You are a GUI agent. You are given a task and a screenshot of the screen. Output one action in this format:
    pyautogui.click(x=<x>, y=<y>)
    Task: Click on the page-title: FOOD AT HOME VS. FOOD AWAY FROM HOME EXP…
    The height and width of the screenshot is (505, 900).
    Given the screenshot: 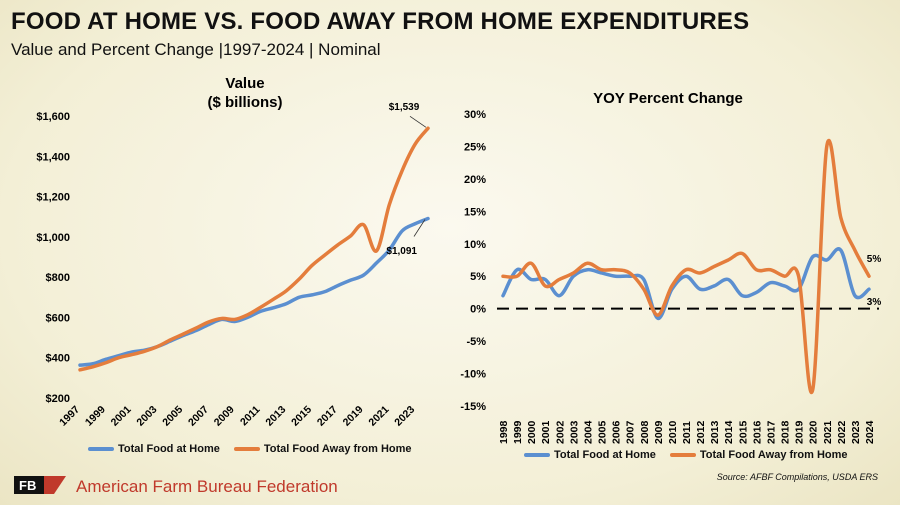 What is the action you would take?
    pyautogui.click(x=380, y=21)
    